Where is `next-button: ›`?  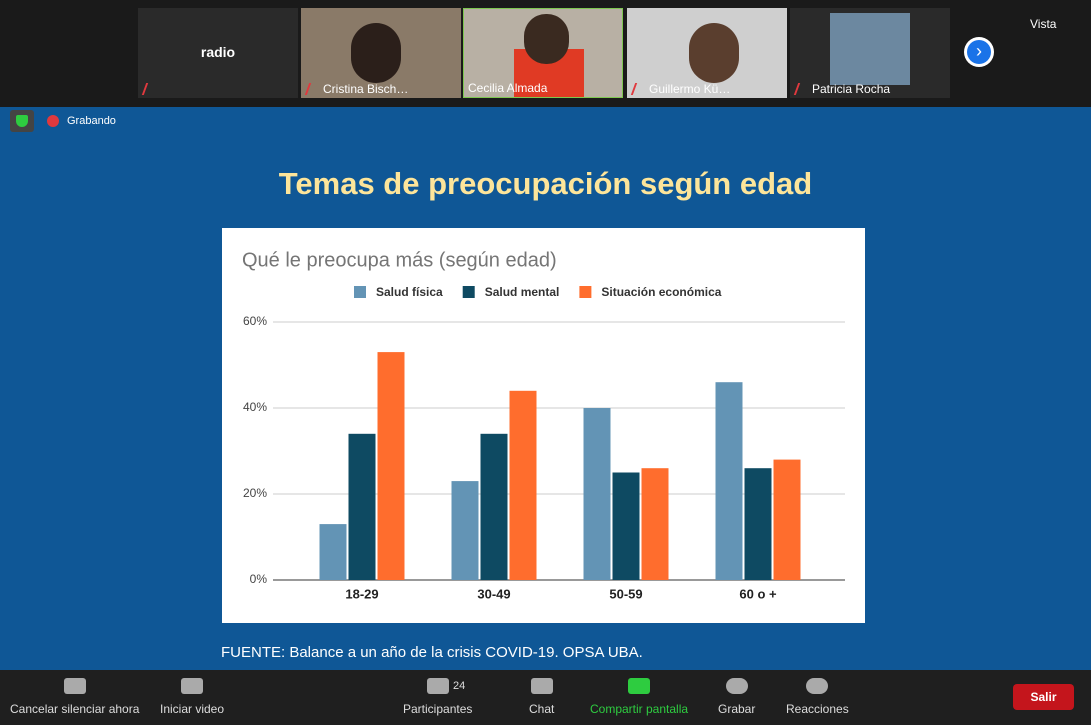
next-button: › is located at coordinates (979, 52).